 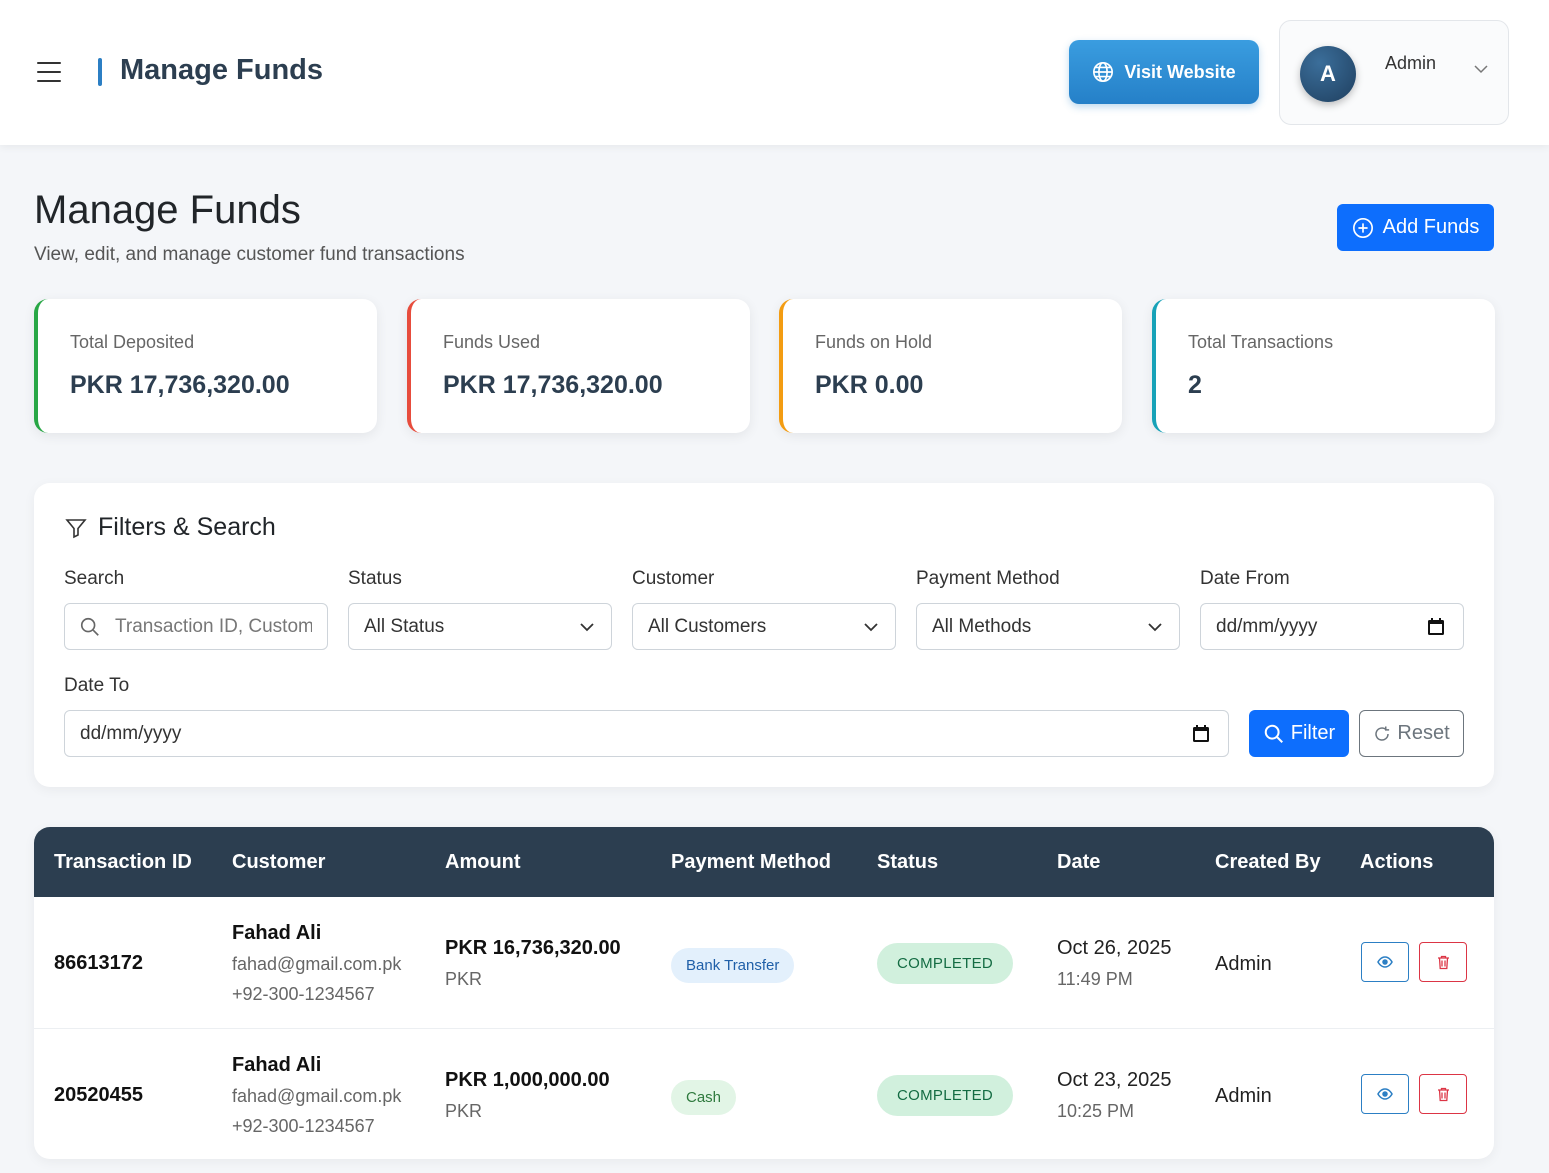 I want to click on filter-button: Filter, so click(x=1299, y=733).